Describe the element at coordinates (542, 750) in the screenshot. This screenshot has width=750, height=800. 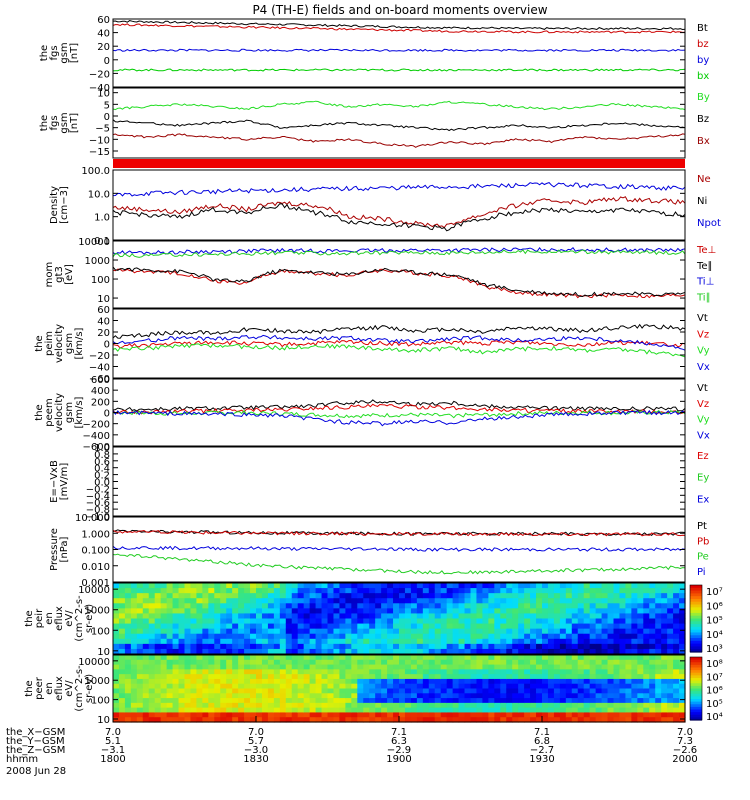
I see `x-tick-label: −2.7` at that location.